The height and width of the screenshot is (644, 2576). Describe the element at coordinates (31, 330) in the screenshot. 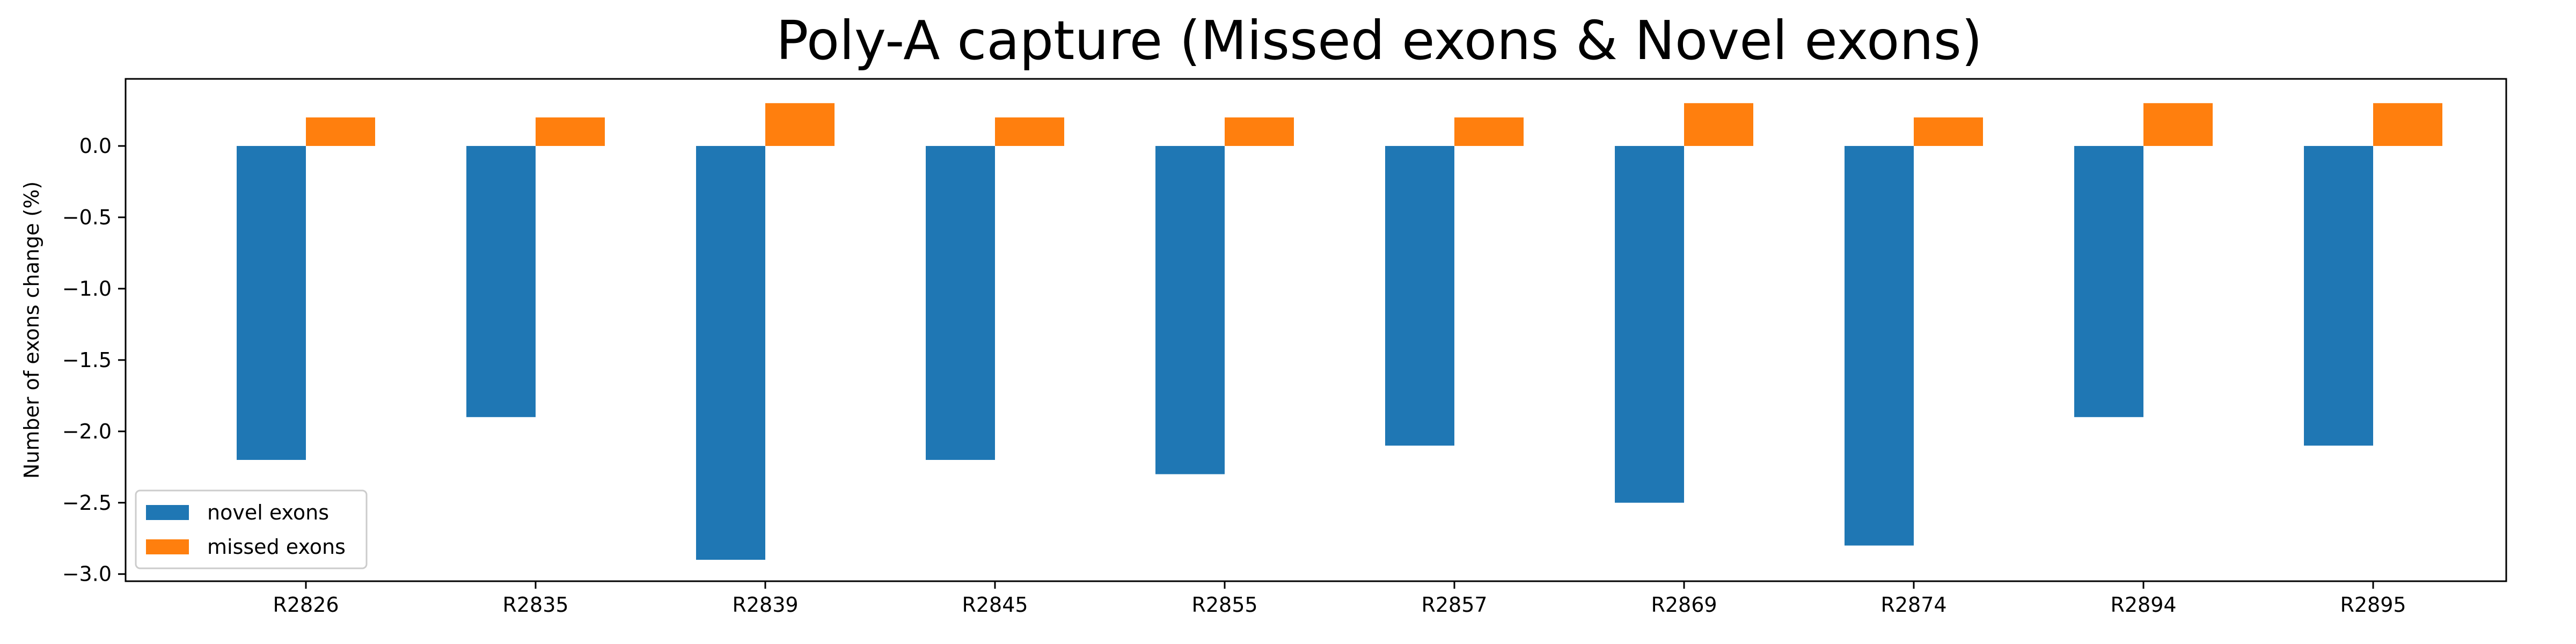

I see `y-axis-label: Number of exons change (%)` at that location.